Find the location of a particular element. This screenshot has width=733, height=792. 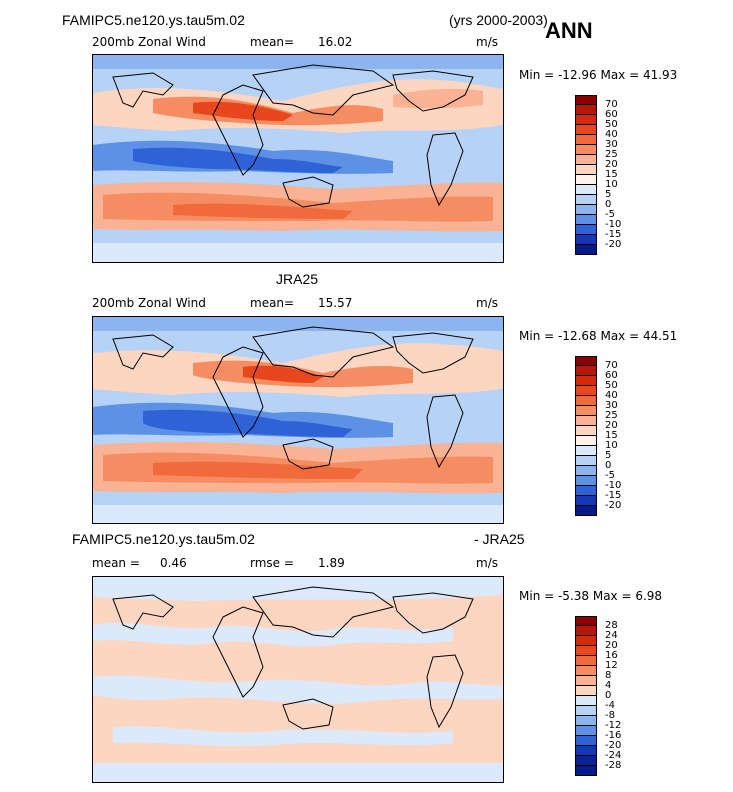

colorbar-label: -12 is located at coordinates (613, 725).